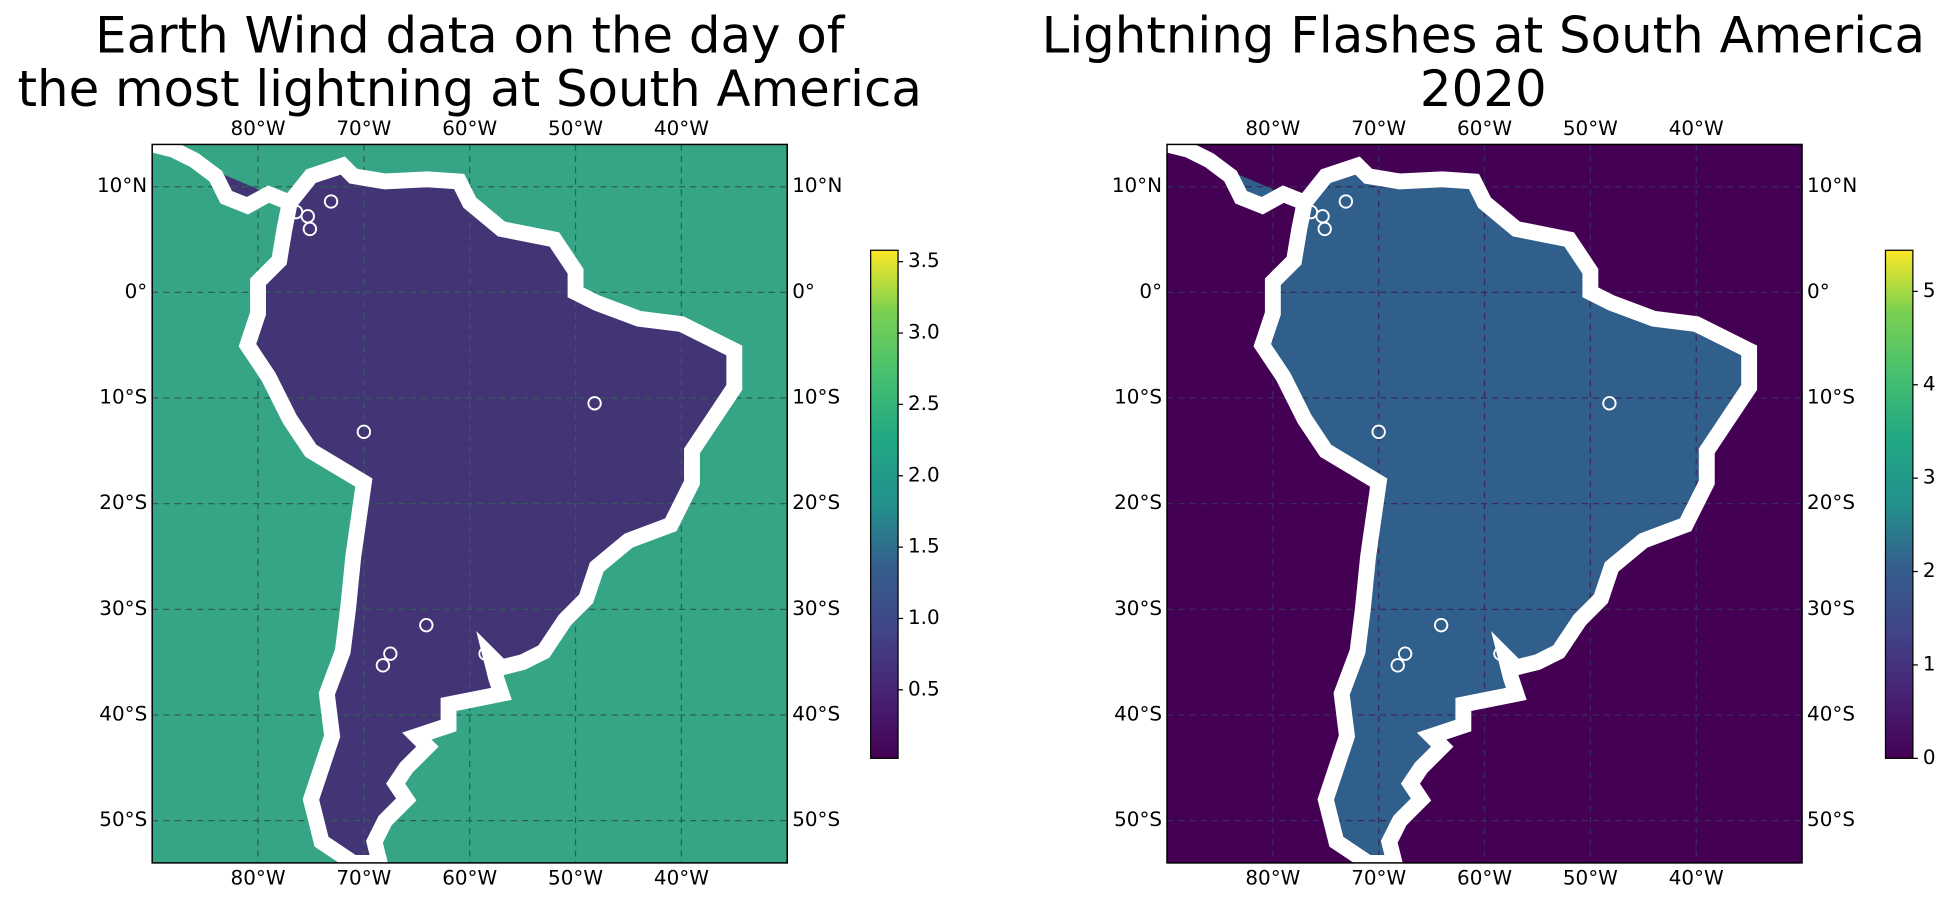 The width and height of the screenshot is (1953, 904). I want to click on colorbar-tick-label: 3.5, so click(924, 260).